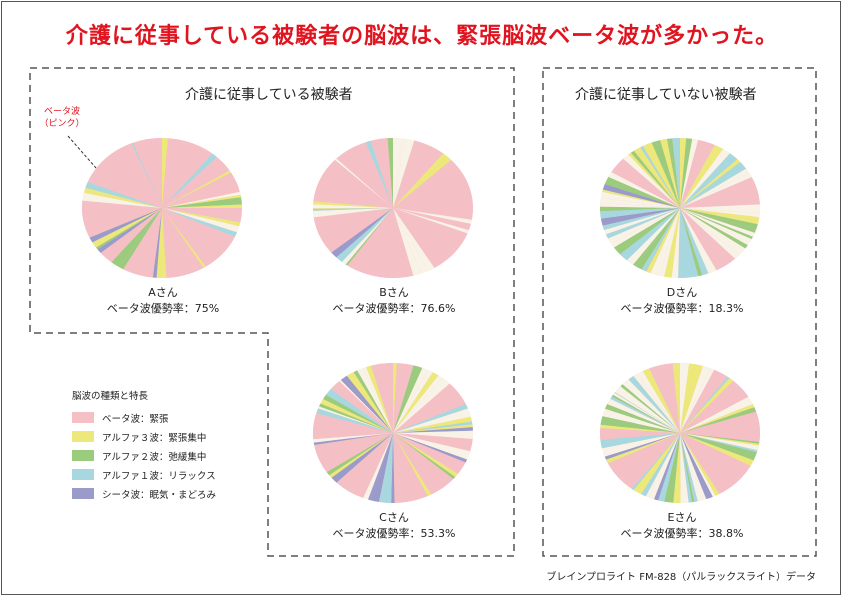 This screenshot has height=598, width=844. What do you see at coordinates (159, 495) in the screenshot?
I see `legend-label: シータ波：眠気・まどろみ` at bounding box center [159, 495].